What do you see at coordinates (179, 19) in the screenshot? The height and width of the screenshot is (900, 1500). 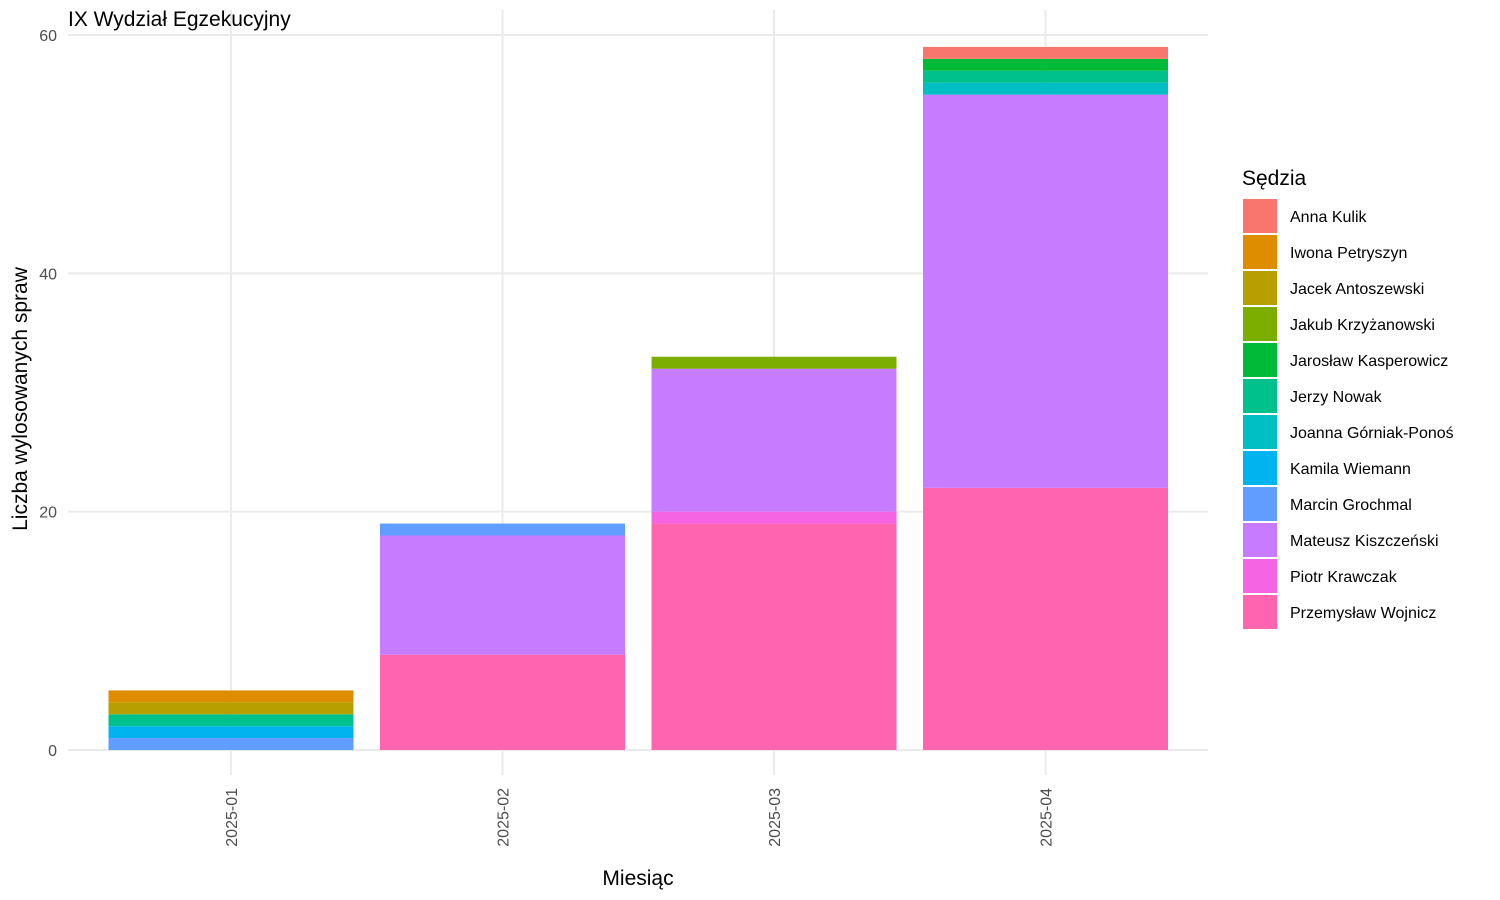 I see `chart-title: IX Wydział Egzekucyjny` at bounding box center [179, 19].